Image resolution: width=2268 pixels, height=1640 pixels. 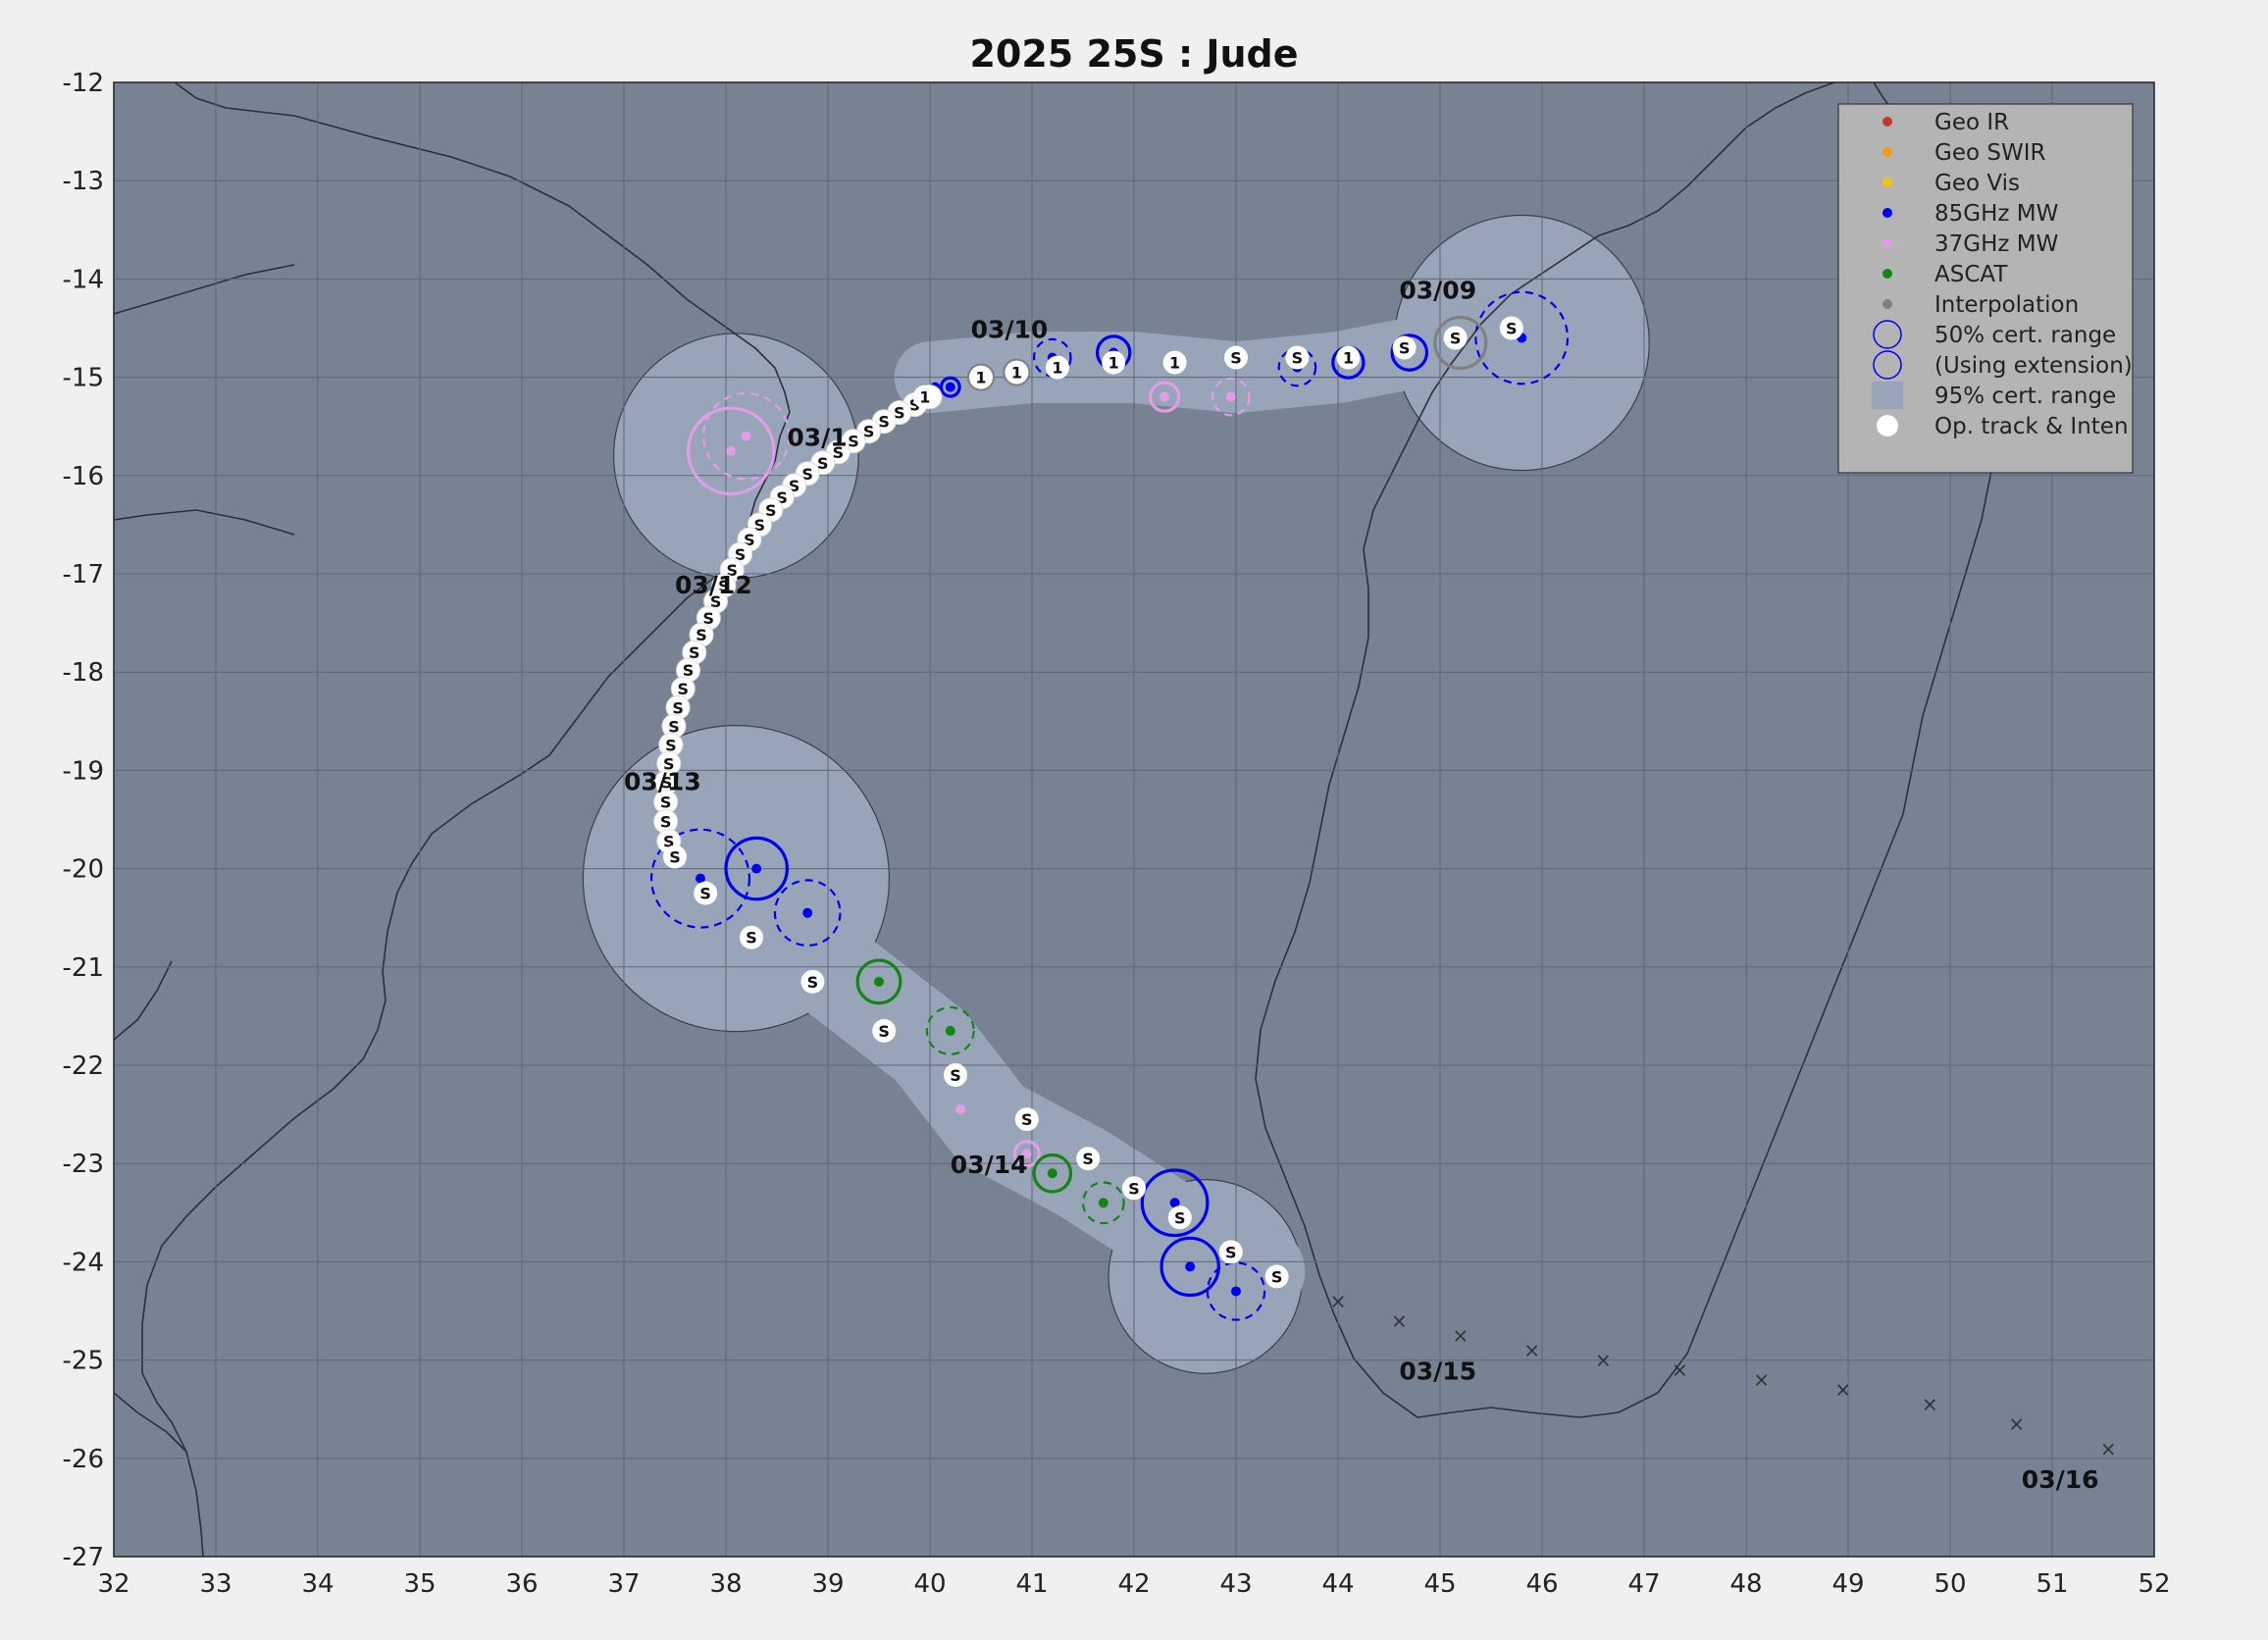 What do you see at coordinates (83, 673) in the screenshot?
I see `y-tick-label: -18` at bounding box center [83, 673].